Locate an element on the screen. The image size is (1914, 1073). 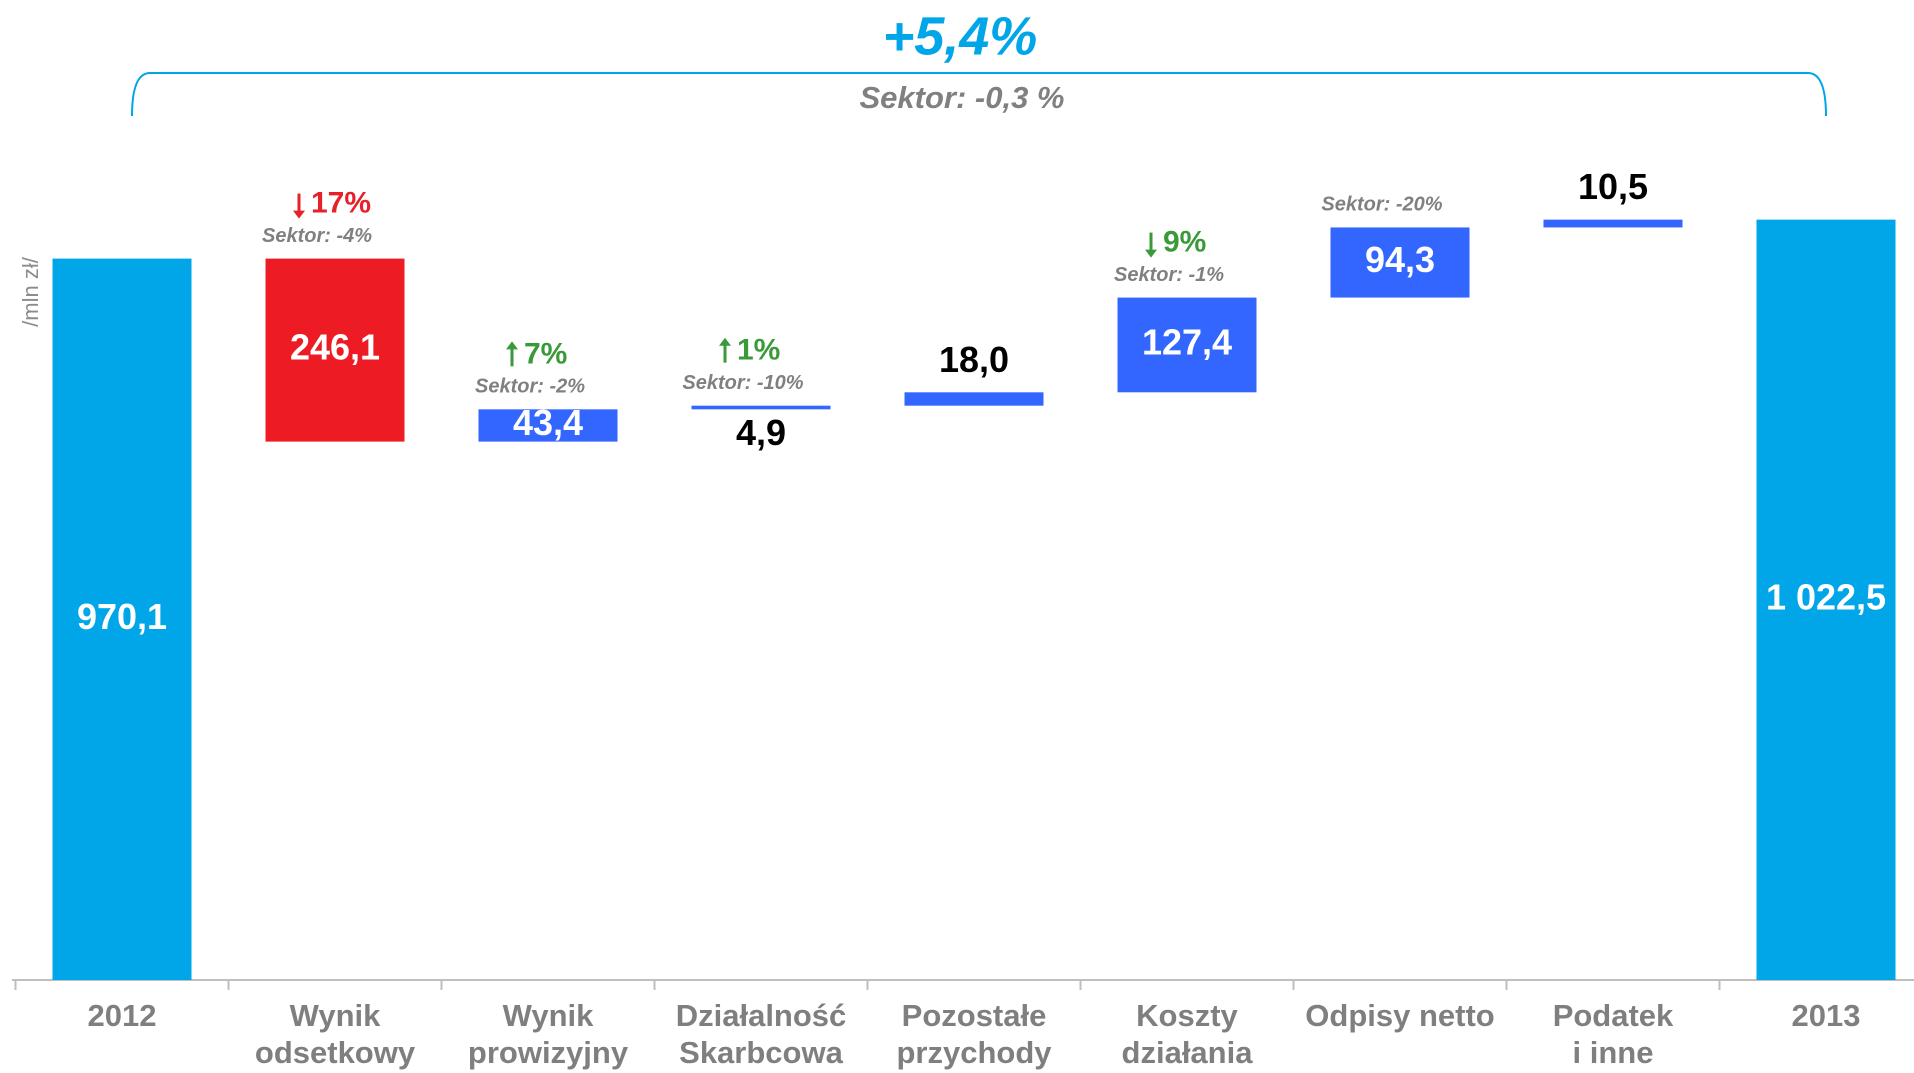
x-tick-label: Działalność Skarbcowa is located at coordinates (761, 1034).